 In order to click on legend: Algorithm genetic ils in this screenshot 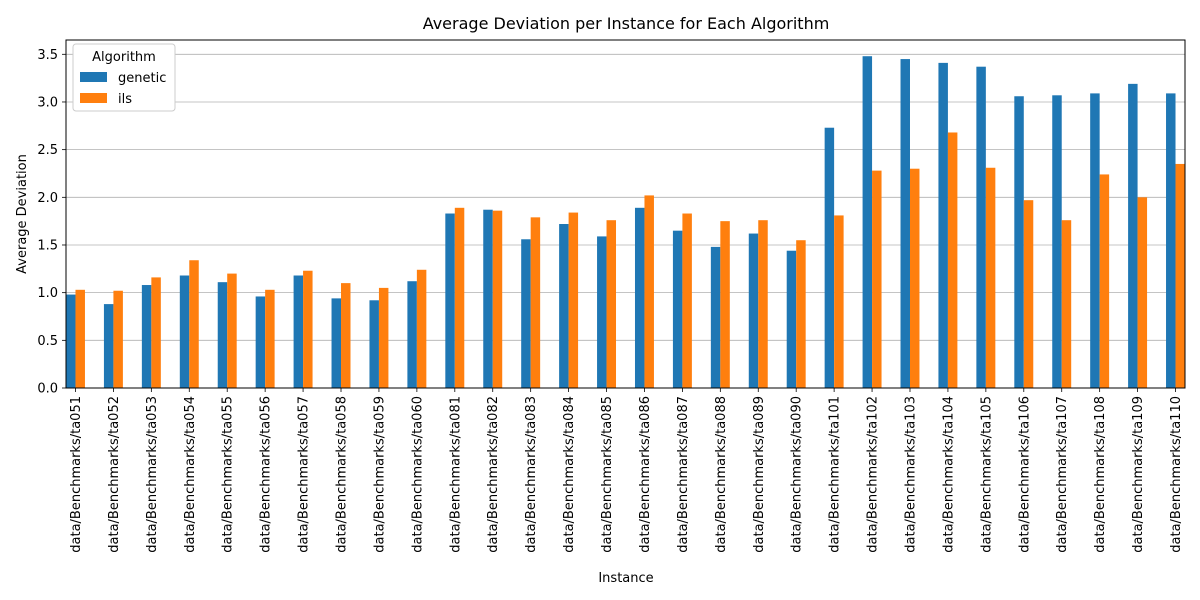, I will do `click(124, 77)`.